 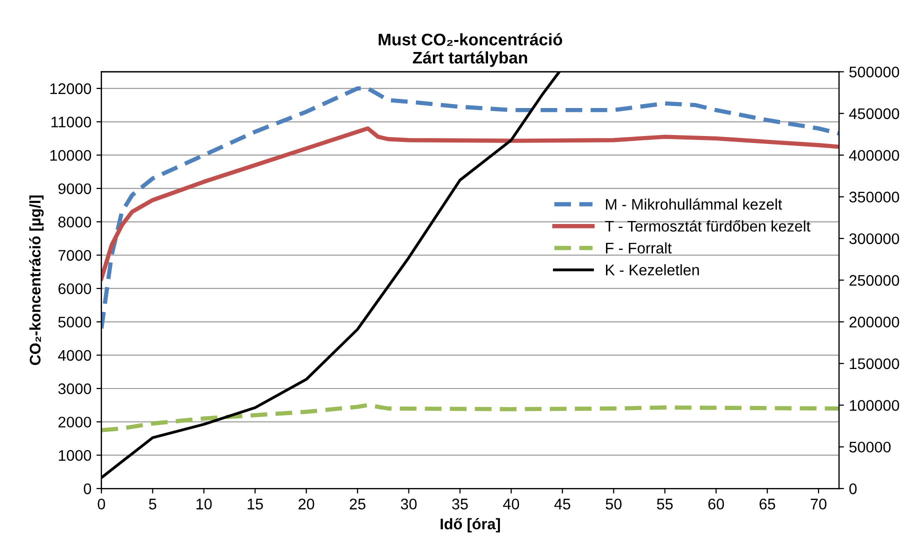 I want to click on line-series, so click(x=470, y=417).